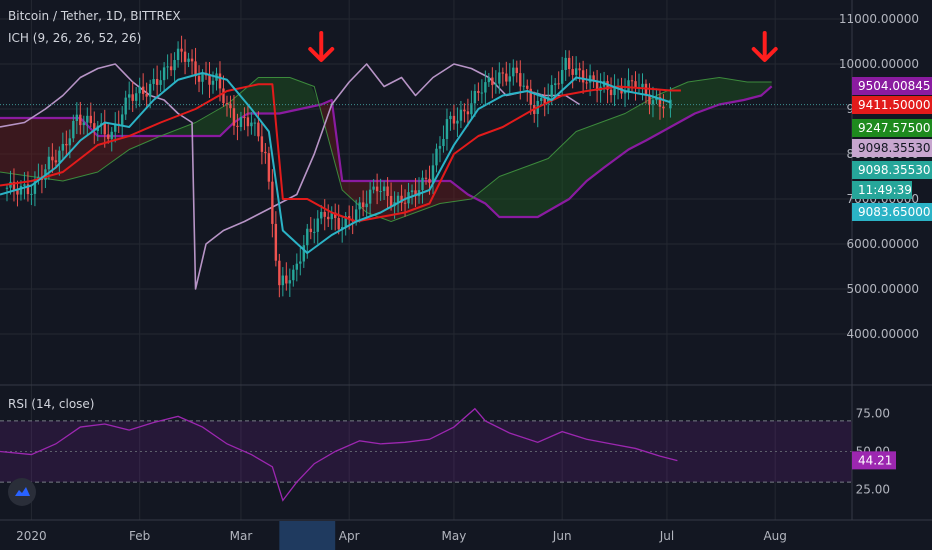  Describe the element at coordinates (873, 413) in the screenshot. I see `rsi-tick-label: 75.00` at that location.